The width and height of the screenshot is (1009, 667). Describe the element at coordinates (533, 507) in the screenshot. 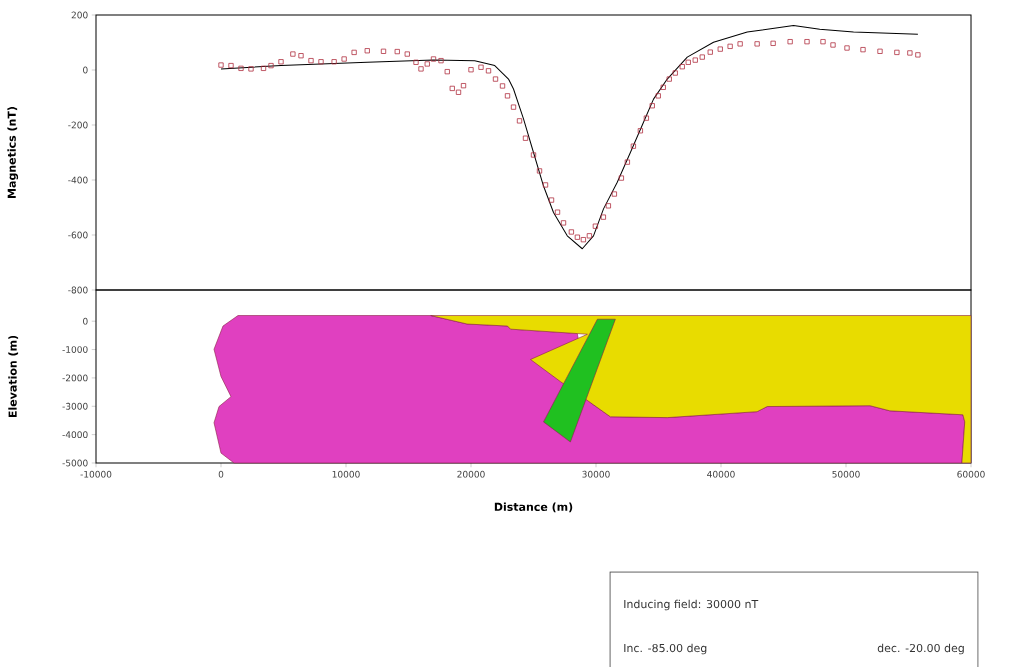

I see `x-axis-title: Distance (m)` at that location.